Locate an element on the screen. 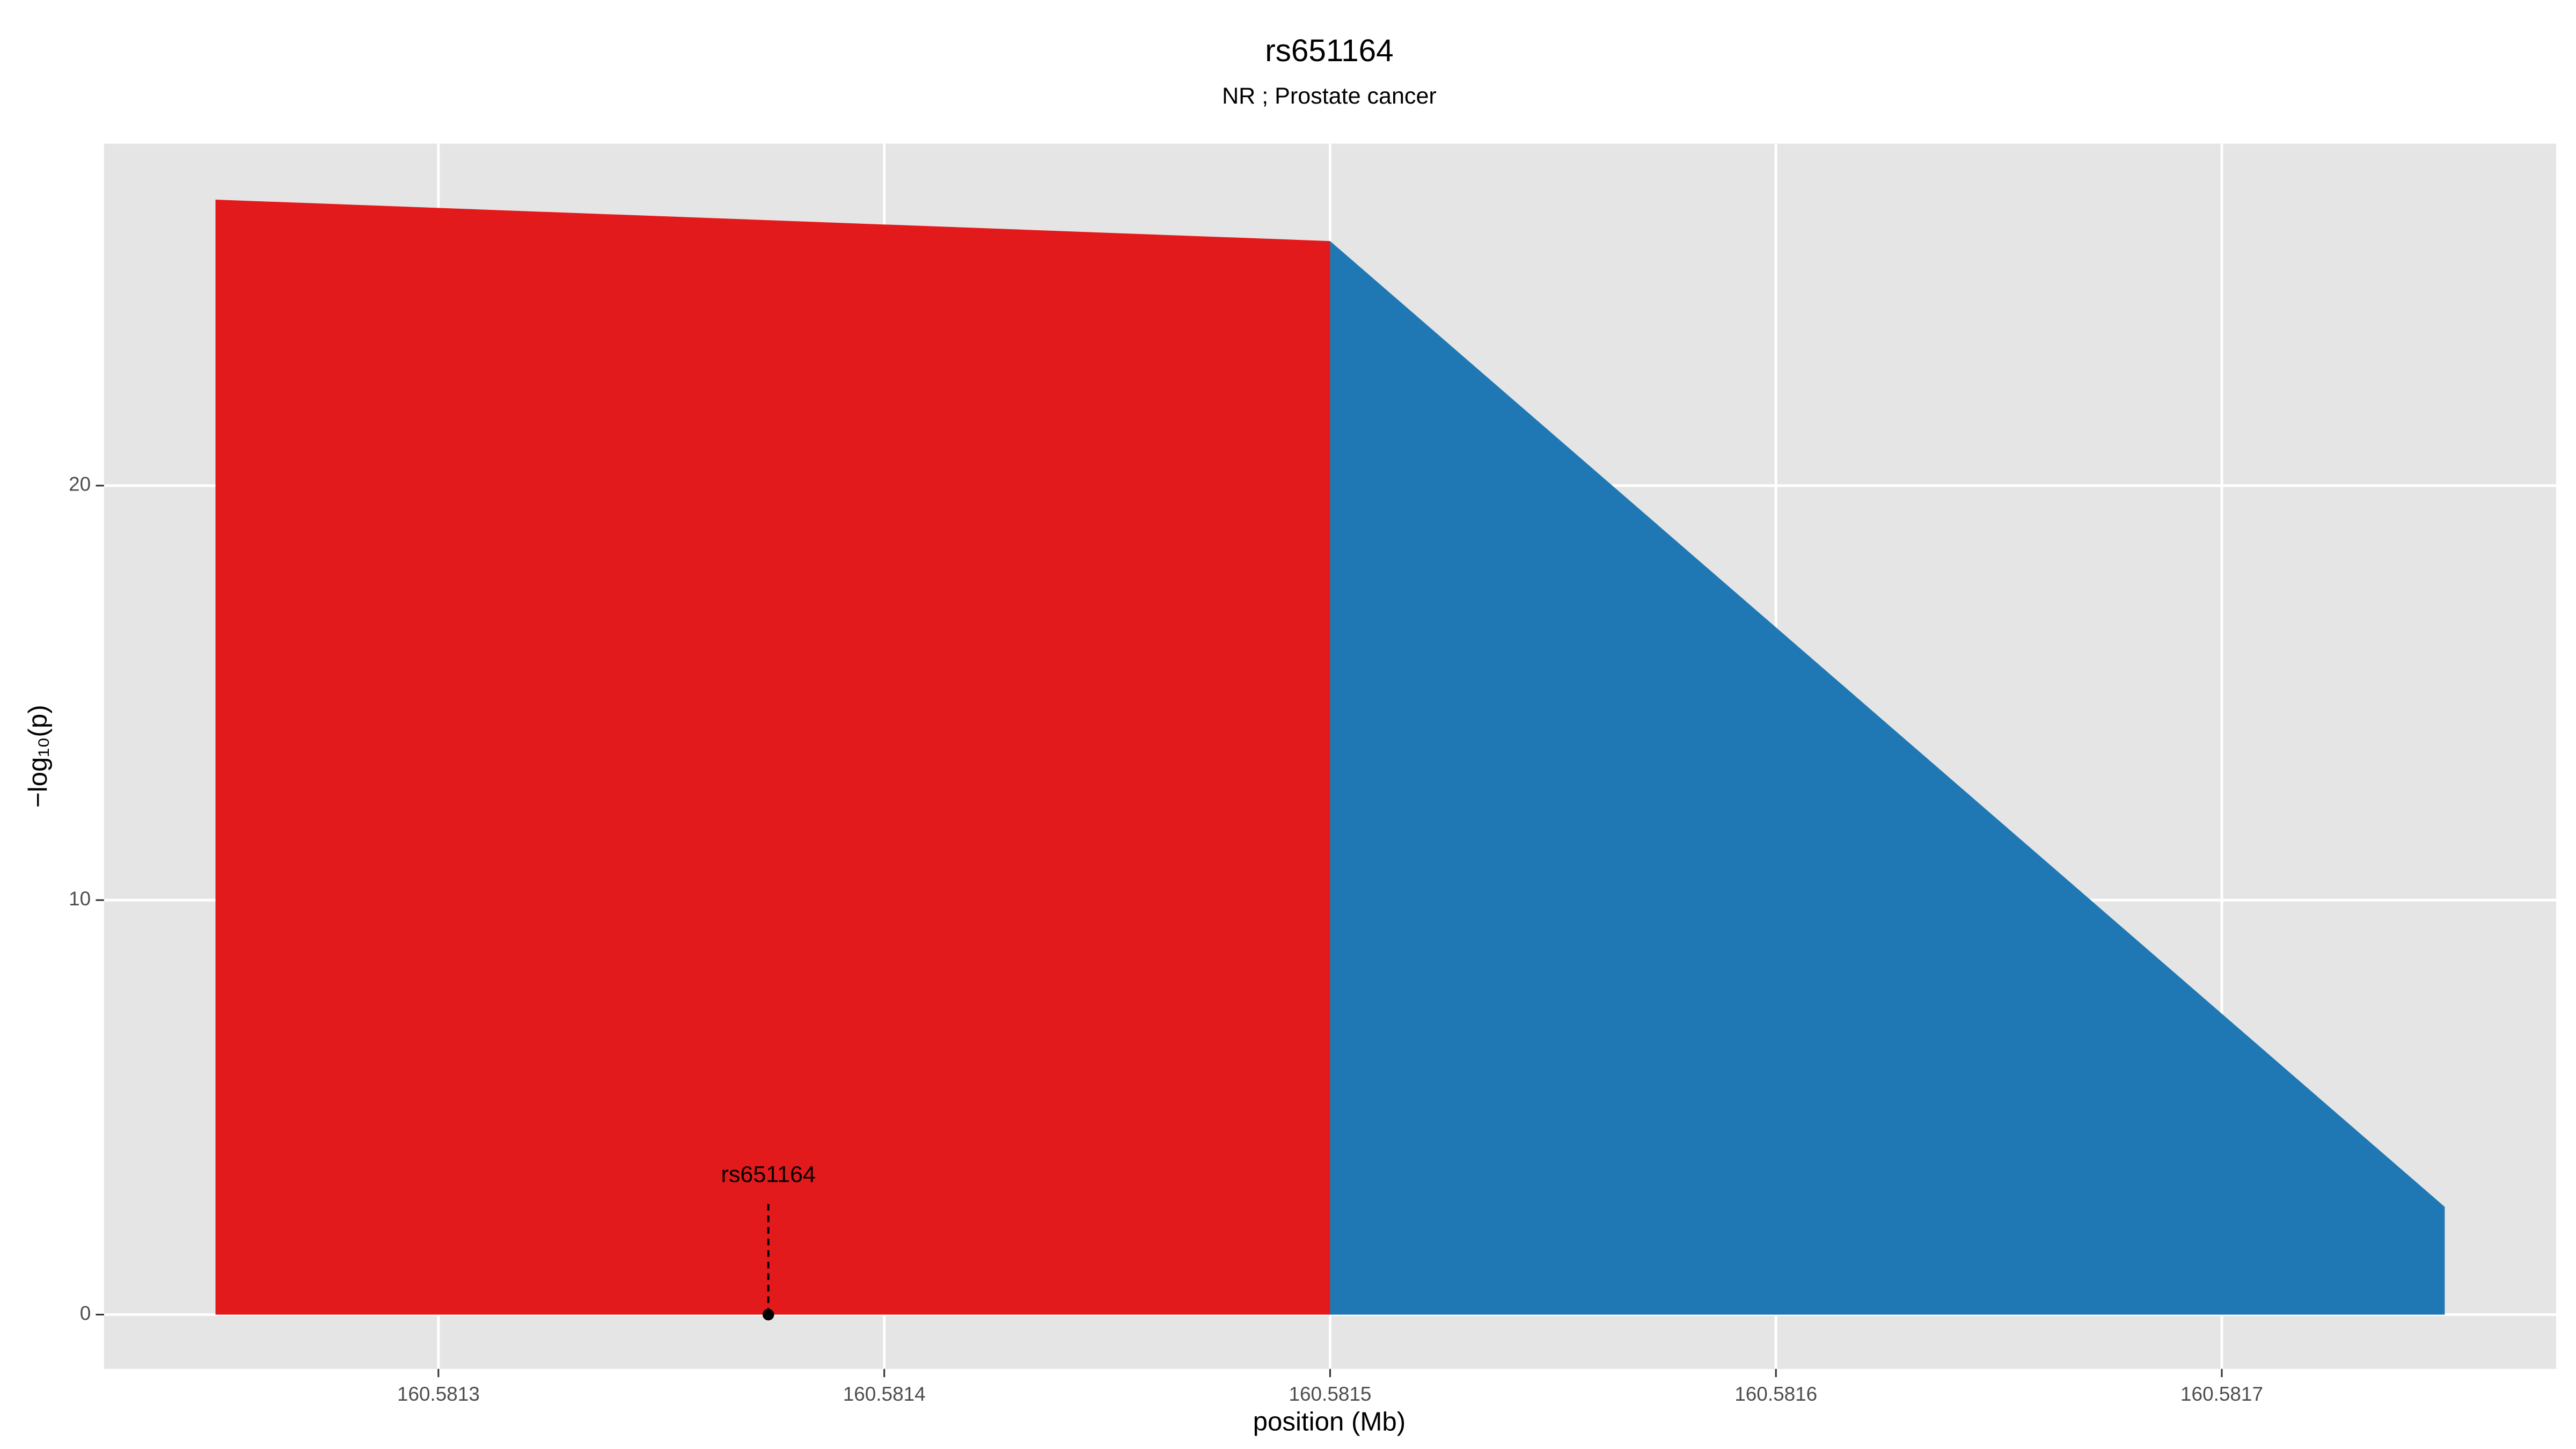  y-axis-label: −log₁₀(p) is located at coordinates (38, 756).